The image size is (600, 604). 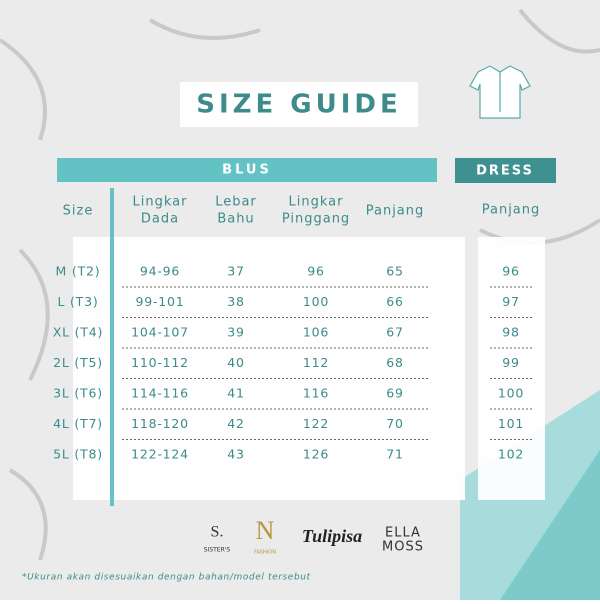 I want to click on cell: 71, so click(x=395, y=454).